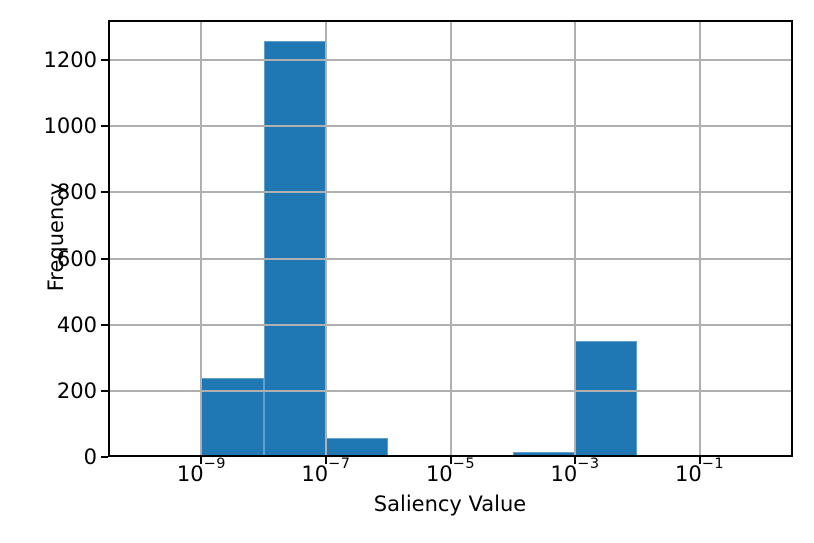  What do you see at coordinates (70, 126) in the screenshot?
I see `y-tick-label: 1000` at bounding box center [70, 126].